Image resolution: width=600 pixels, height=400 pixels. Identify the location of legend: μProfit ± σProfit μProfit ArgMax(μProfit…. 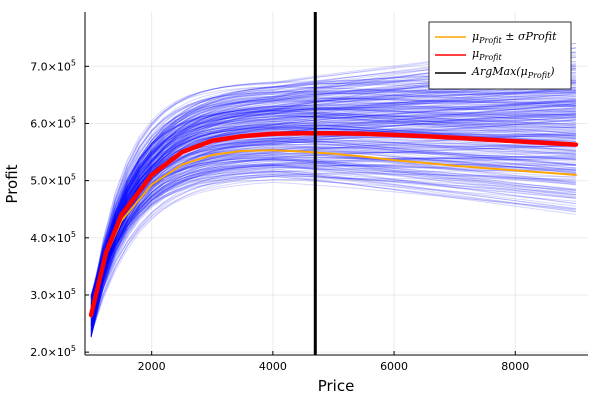
(500, 55).